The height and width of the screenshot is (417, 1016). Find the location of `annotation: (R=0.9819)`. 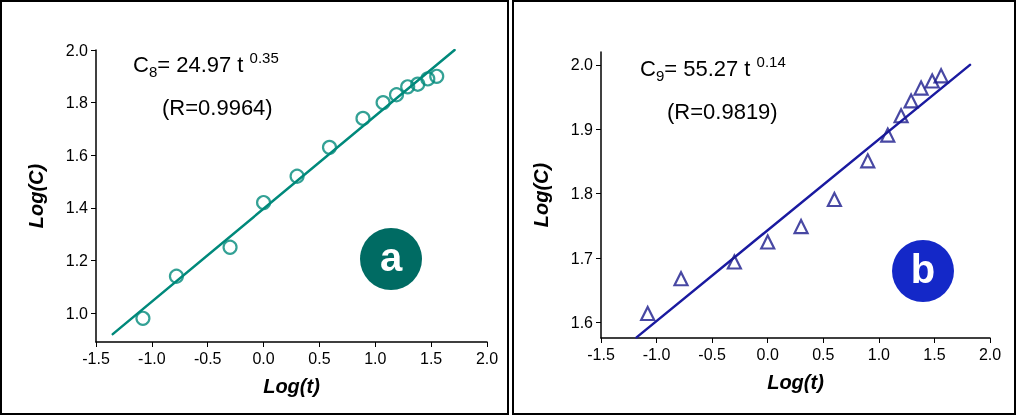

annotation: (R=0.9819) is located at coordinates (722, 111).